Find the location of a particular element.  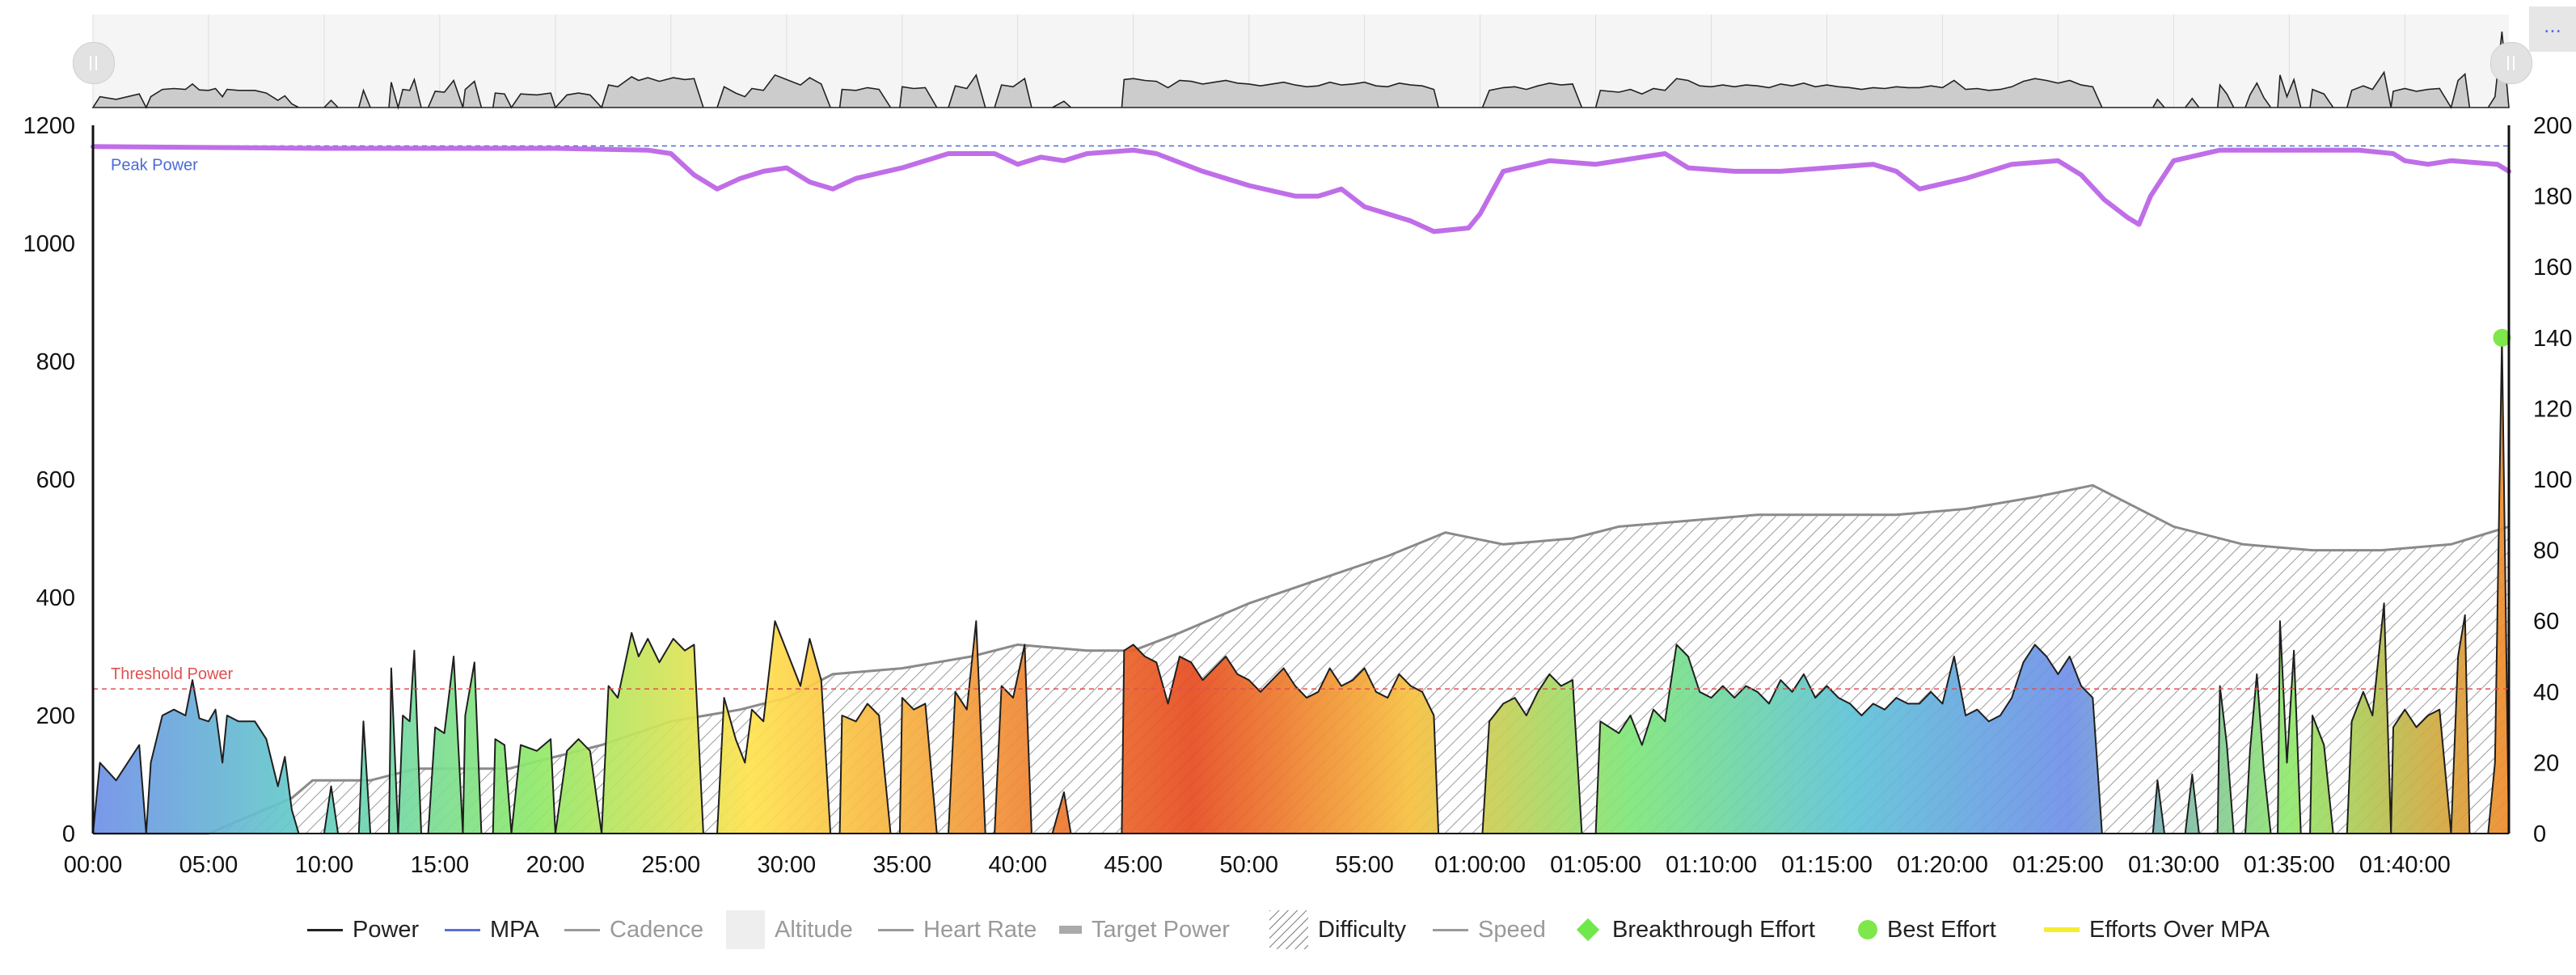

x-axis-tick-label: 15:00 is located at coordinates (440, 865).